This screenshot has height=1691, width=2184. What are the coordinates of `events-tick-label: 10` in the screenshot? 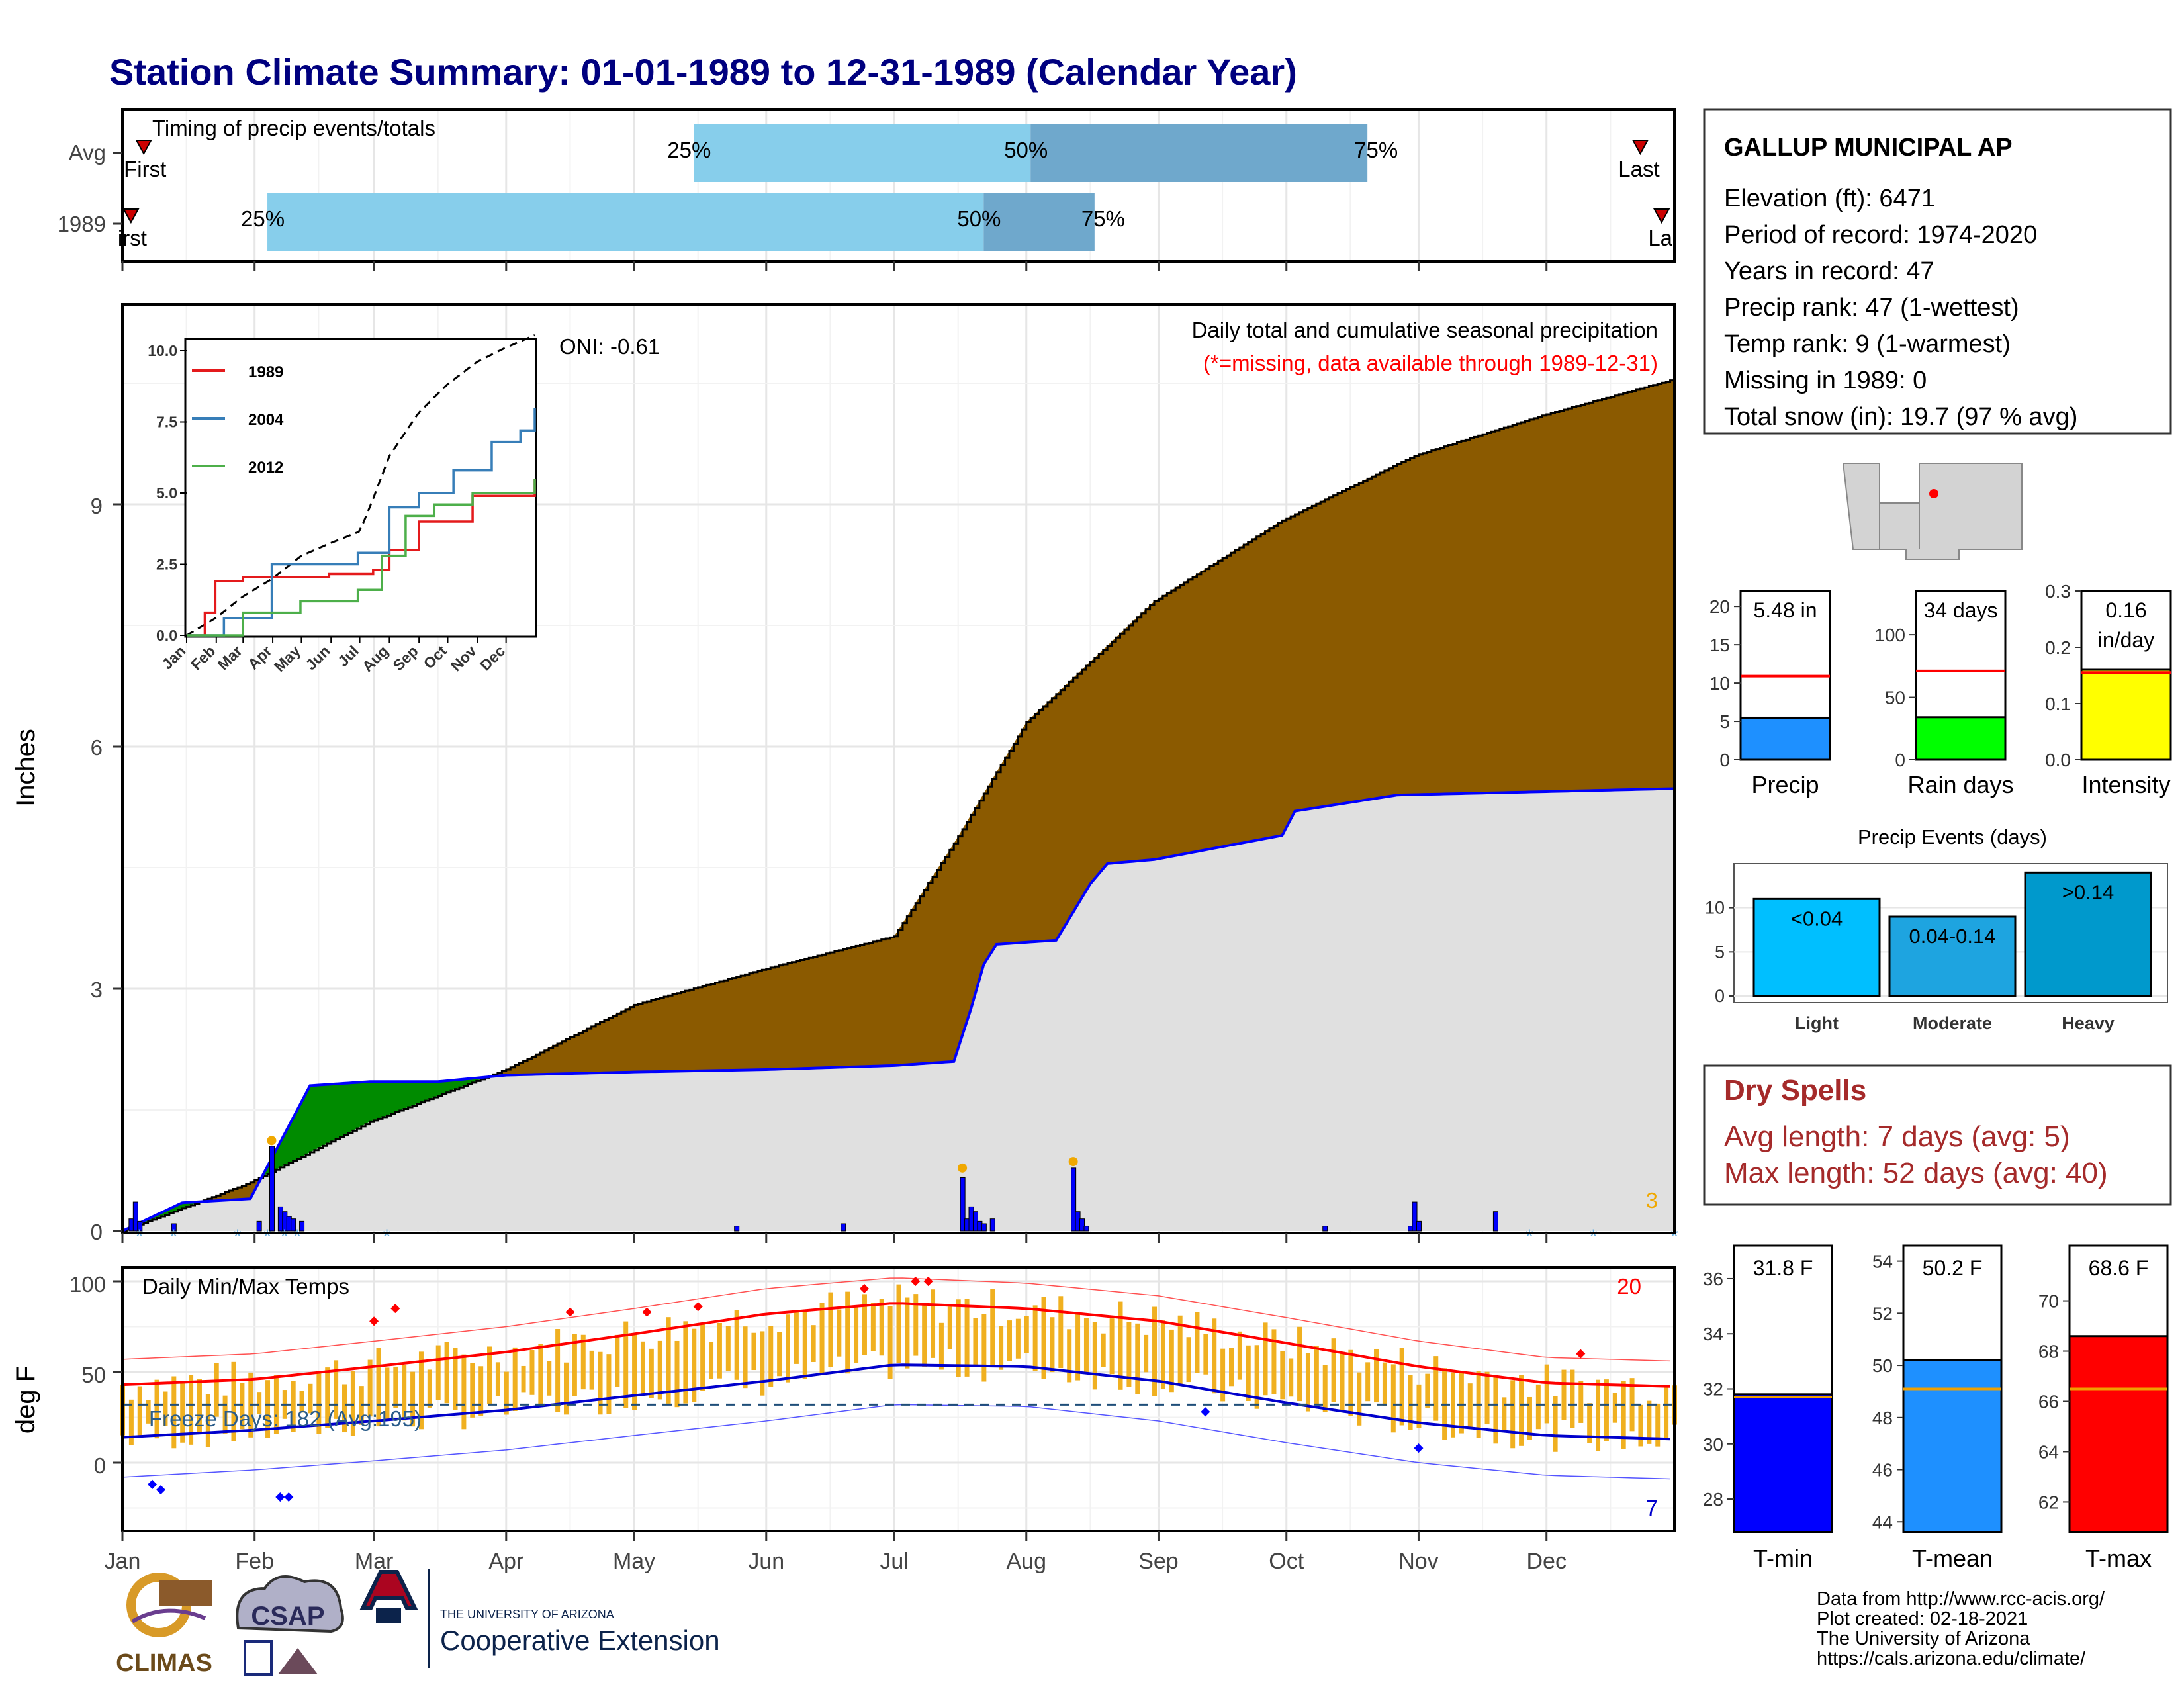 It's located at (1715, 908).